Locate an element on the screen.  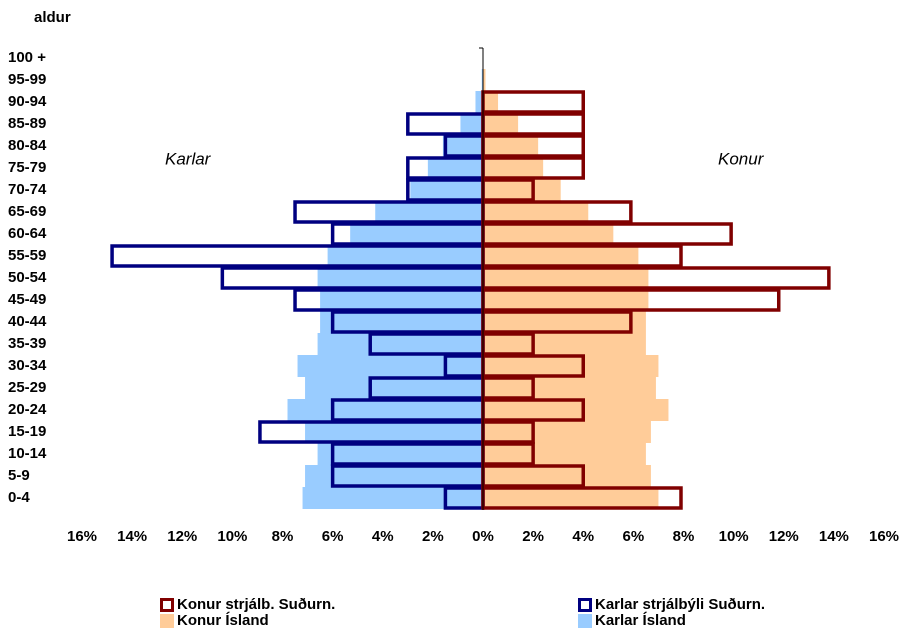
y-tick-label: 70-74 is located at coordinates (27, 189).